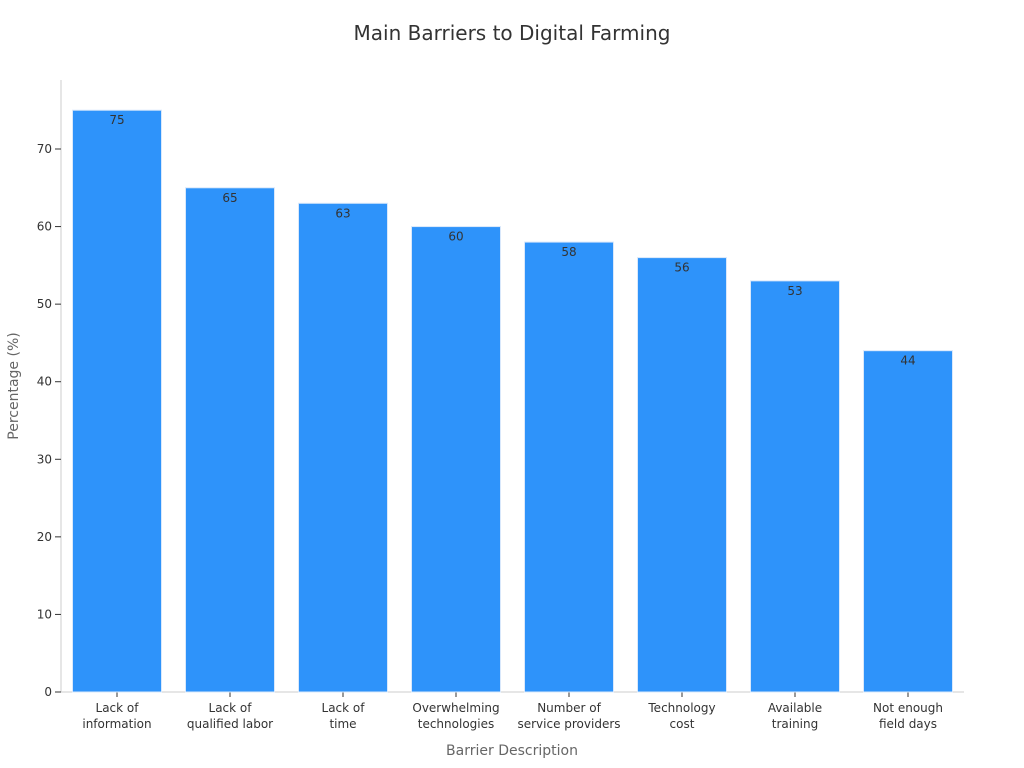 This screenshot has width=1024, height=768. I want to click on y-axis: 0 10 20 30 40 50 60 70, so click(49, 389).